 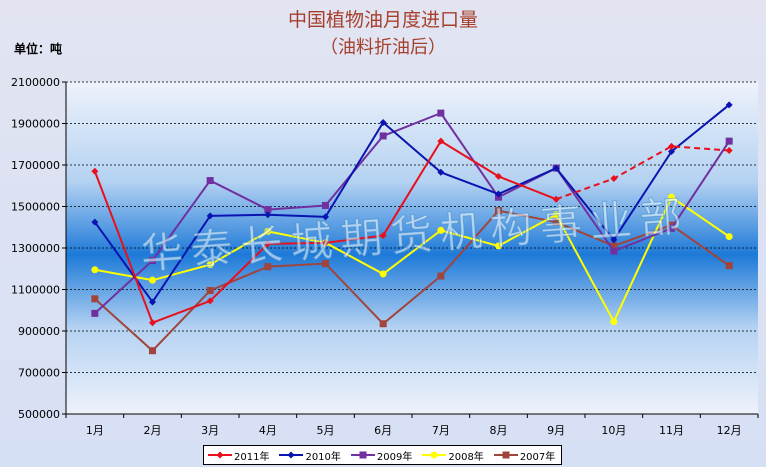 What do you see at coordinates (35, 82) in the screenshot?
I see `y-tick-label: 2100000` at bounding box center [35, 82].